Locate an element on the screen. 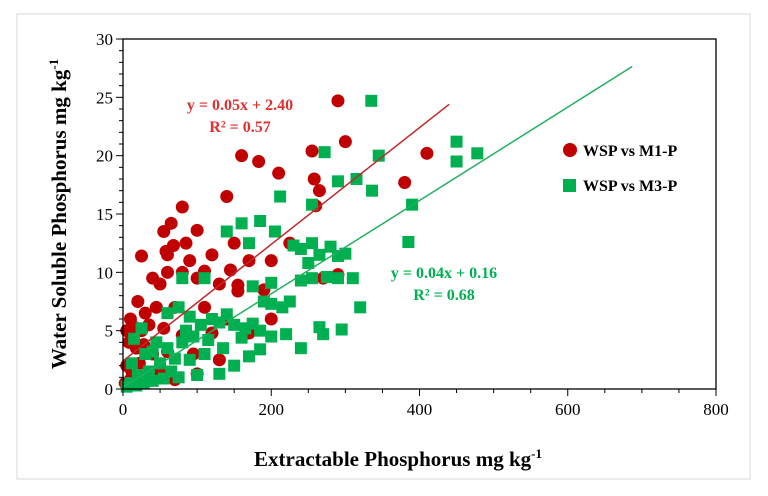 This screenshot has height=496, width=768. x-tick-label: 200 is located at coordinates (272, 409).